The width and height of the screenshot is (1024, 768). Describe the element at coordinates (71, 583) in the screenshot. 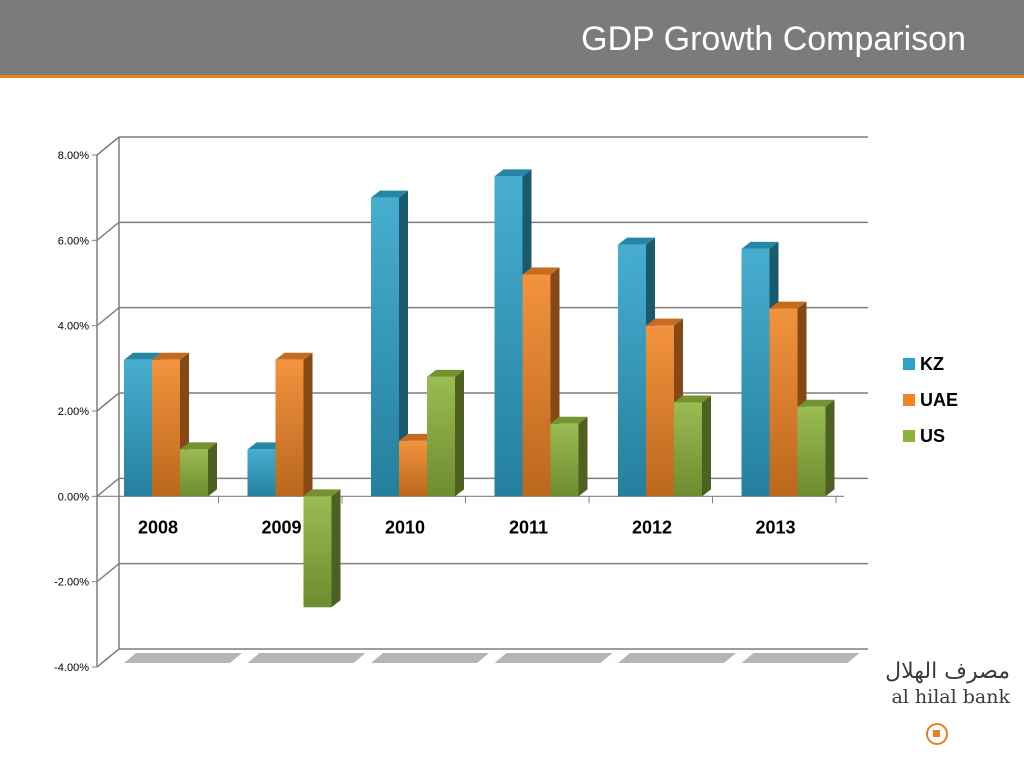

I see `y-tick-label: -2.00%` at that location.